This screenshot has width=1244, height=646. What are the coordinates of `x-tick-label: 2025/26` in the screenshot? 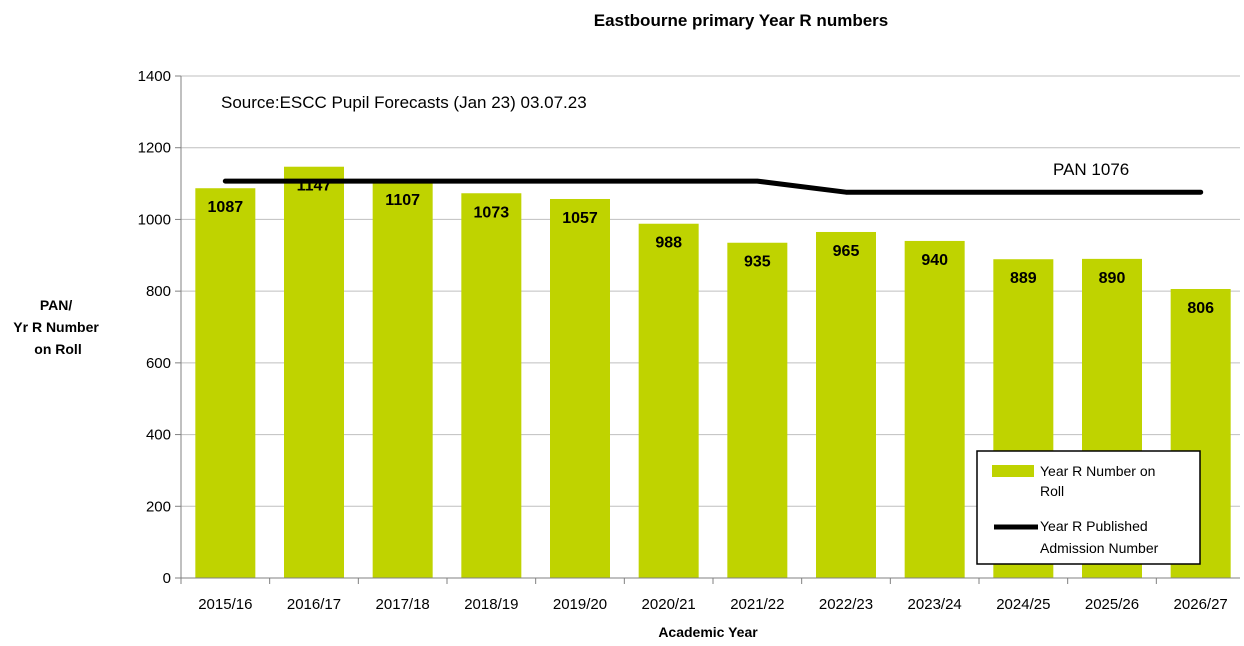 It's located at (1112, 604).